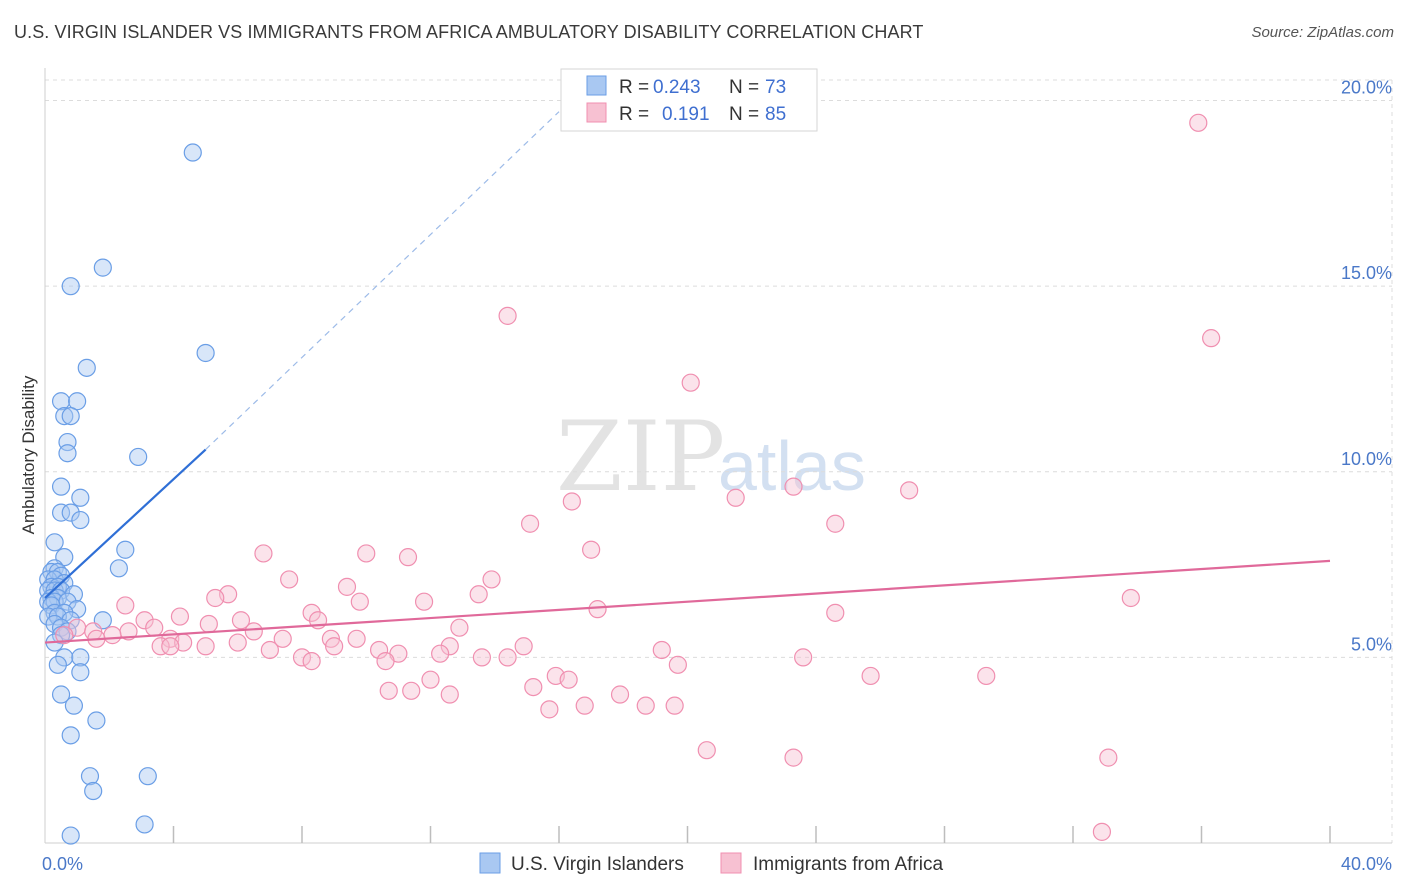  I want to click on legend-r-value-0: 0.243, so click(677, 87).